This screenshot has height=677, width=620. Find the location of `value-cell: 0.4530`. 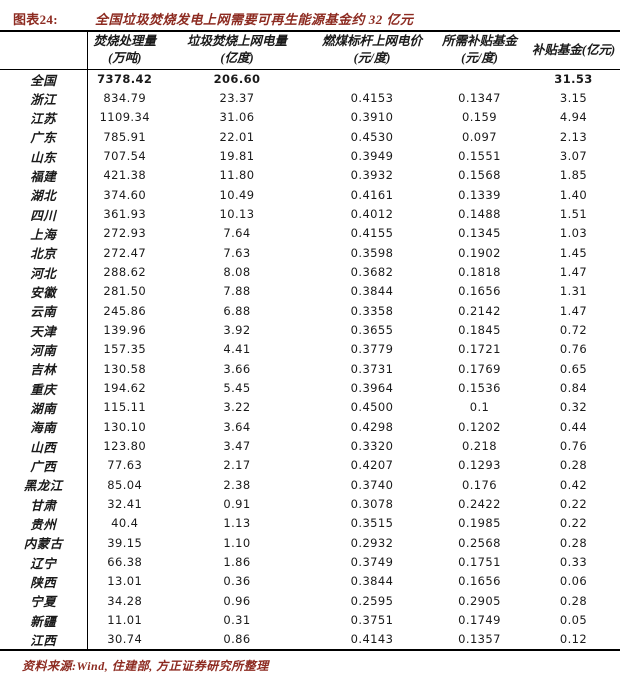

value-cell: 0.4530 is located at coordinates (372, 136).